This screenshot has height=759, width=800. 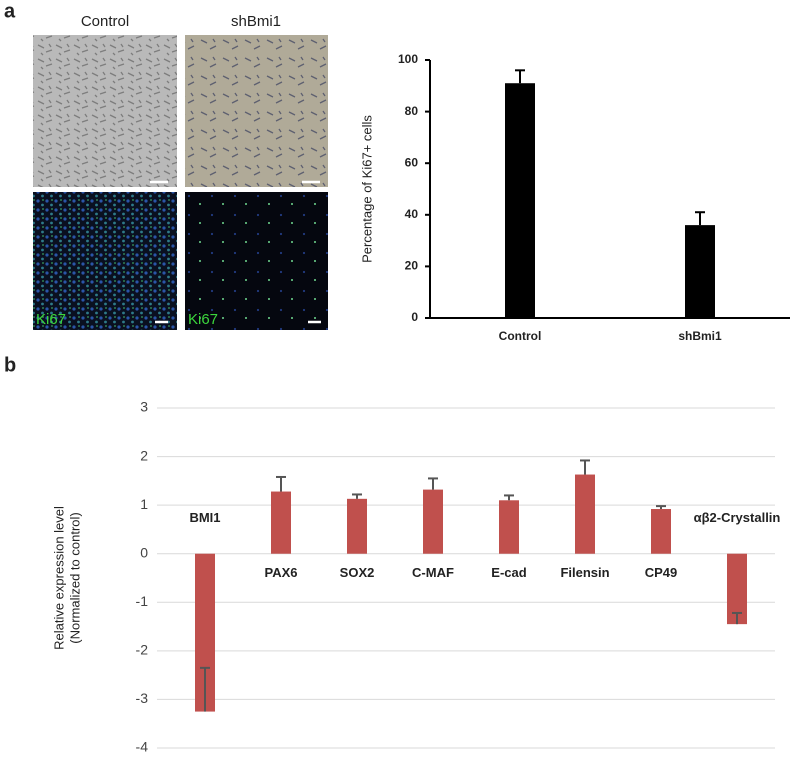 What do you see at coordinates (584, 572) in the screenshot?
I see `x-tick-label: Filensin` at bounding box center [584, 572].